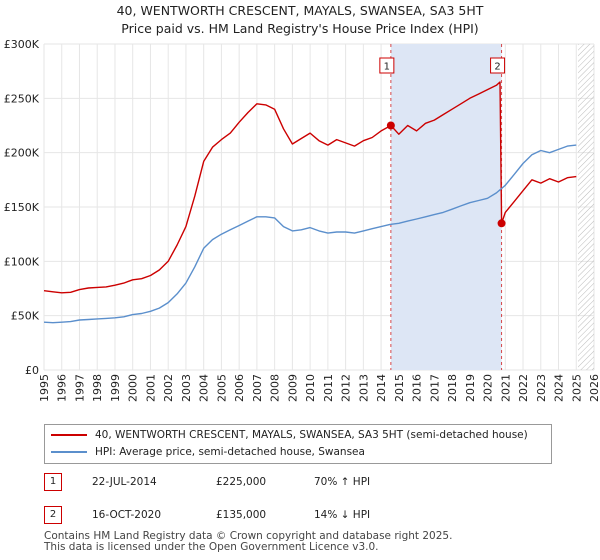 The width and height of the screenshot is (600, 560). What do you see at coordinates (434, 388) in the screenshot?
I see `x-tick-label: 2017` at bounding box center [434, 388].